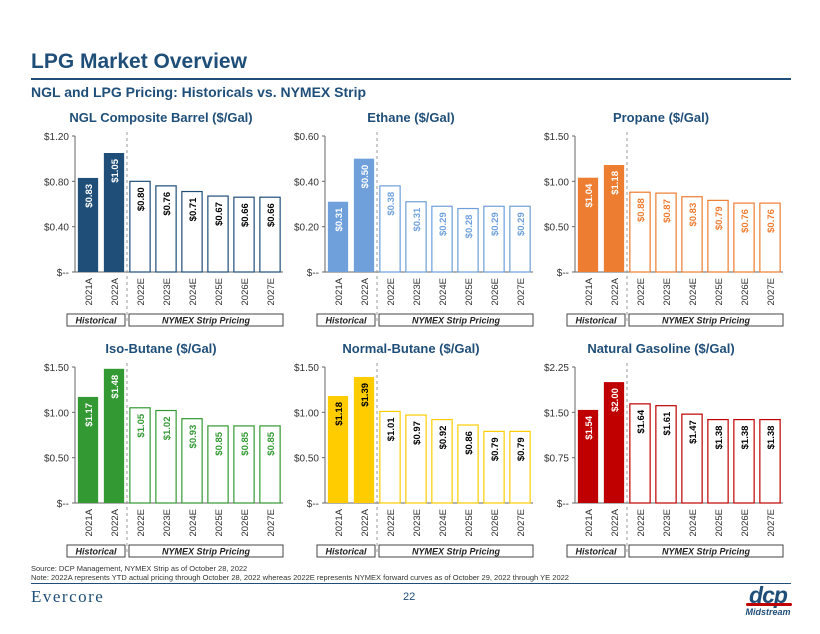 The height and width of the screenshot is (634, 820). I want to click on page-title: LPG Market Overview, so click(139, 61).